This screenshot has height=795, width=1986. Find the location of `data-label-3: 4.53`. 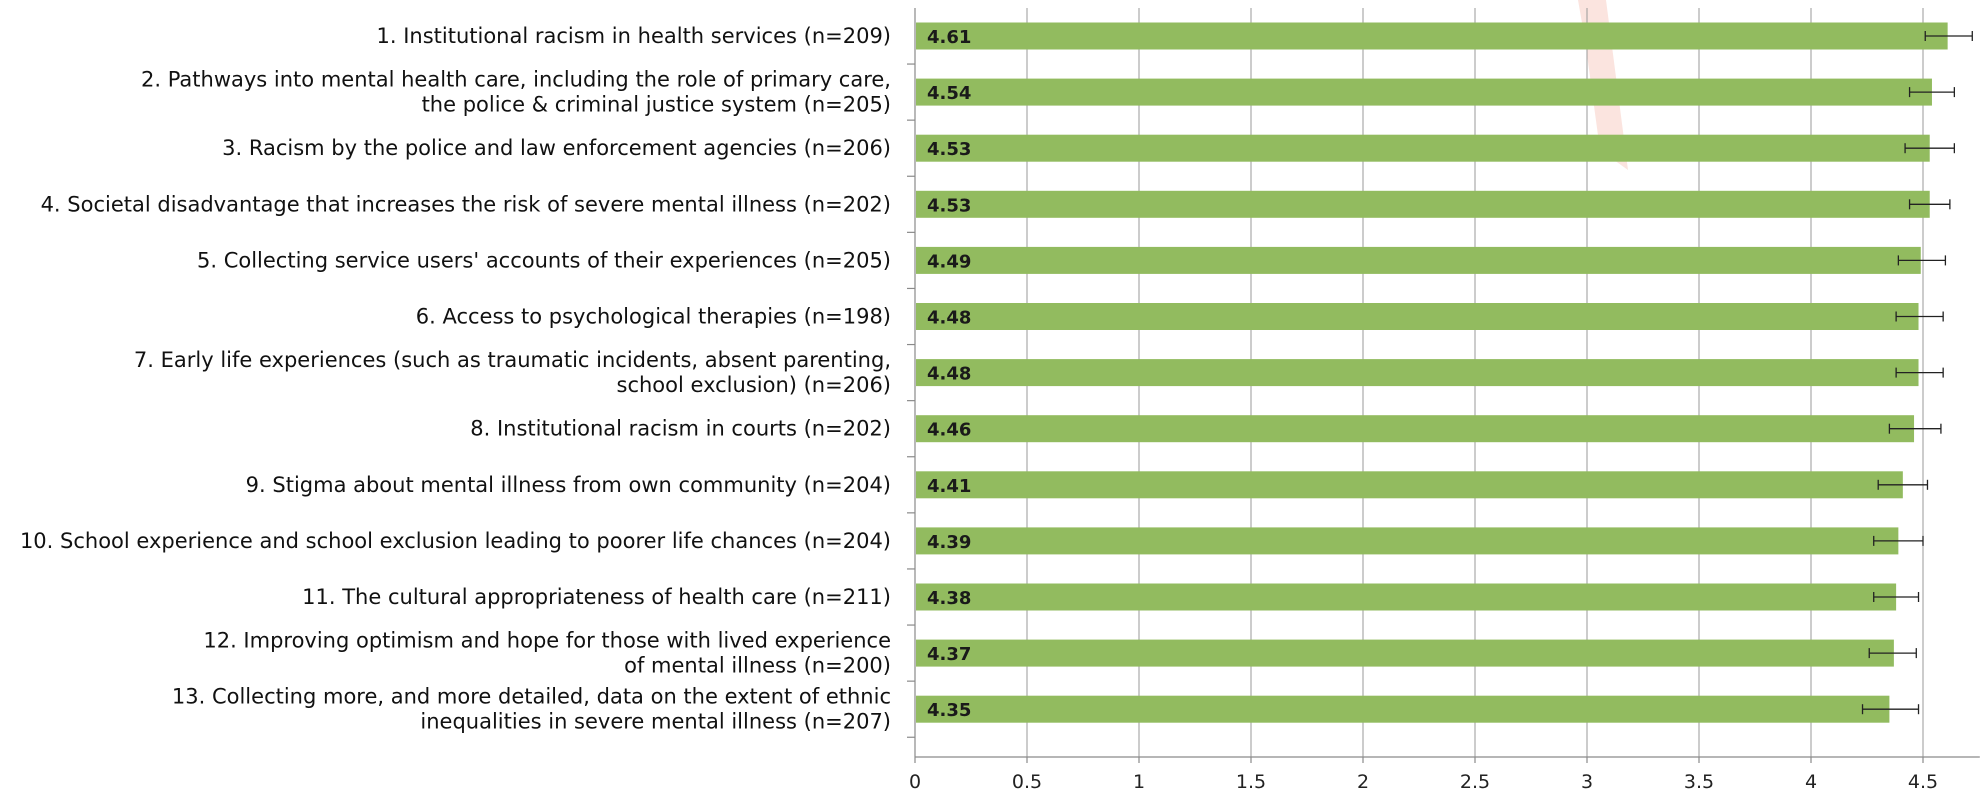

data-label-3: 4.53 is located at coordinates (949, 149).